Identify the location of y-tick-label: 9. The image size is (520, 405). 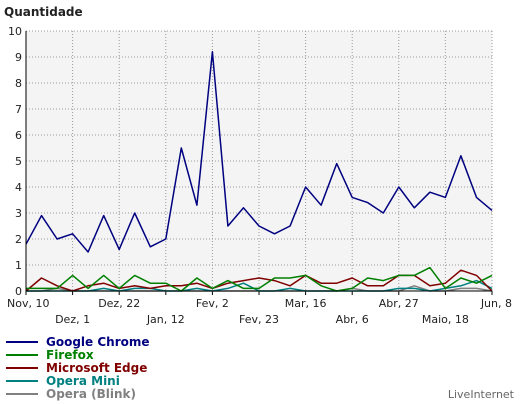
(18, 57).